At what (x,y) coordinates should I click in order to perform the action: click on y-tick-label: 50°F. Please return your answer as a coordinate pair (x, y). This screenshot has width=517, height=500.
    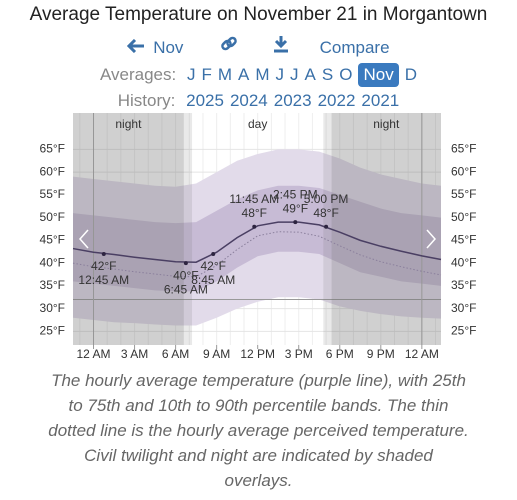
    Looking at the image, I should click on (52, 217).